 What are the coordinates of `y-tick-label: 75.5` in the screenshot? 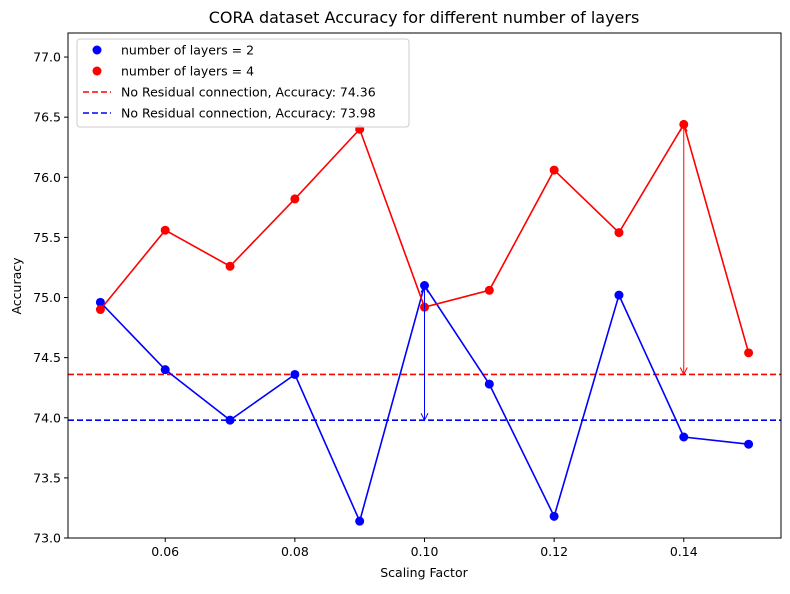 It's located at (47, 237).